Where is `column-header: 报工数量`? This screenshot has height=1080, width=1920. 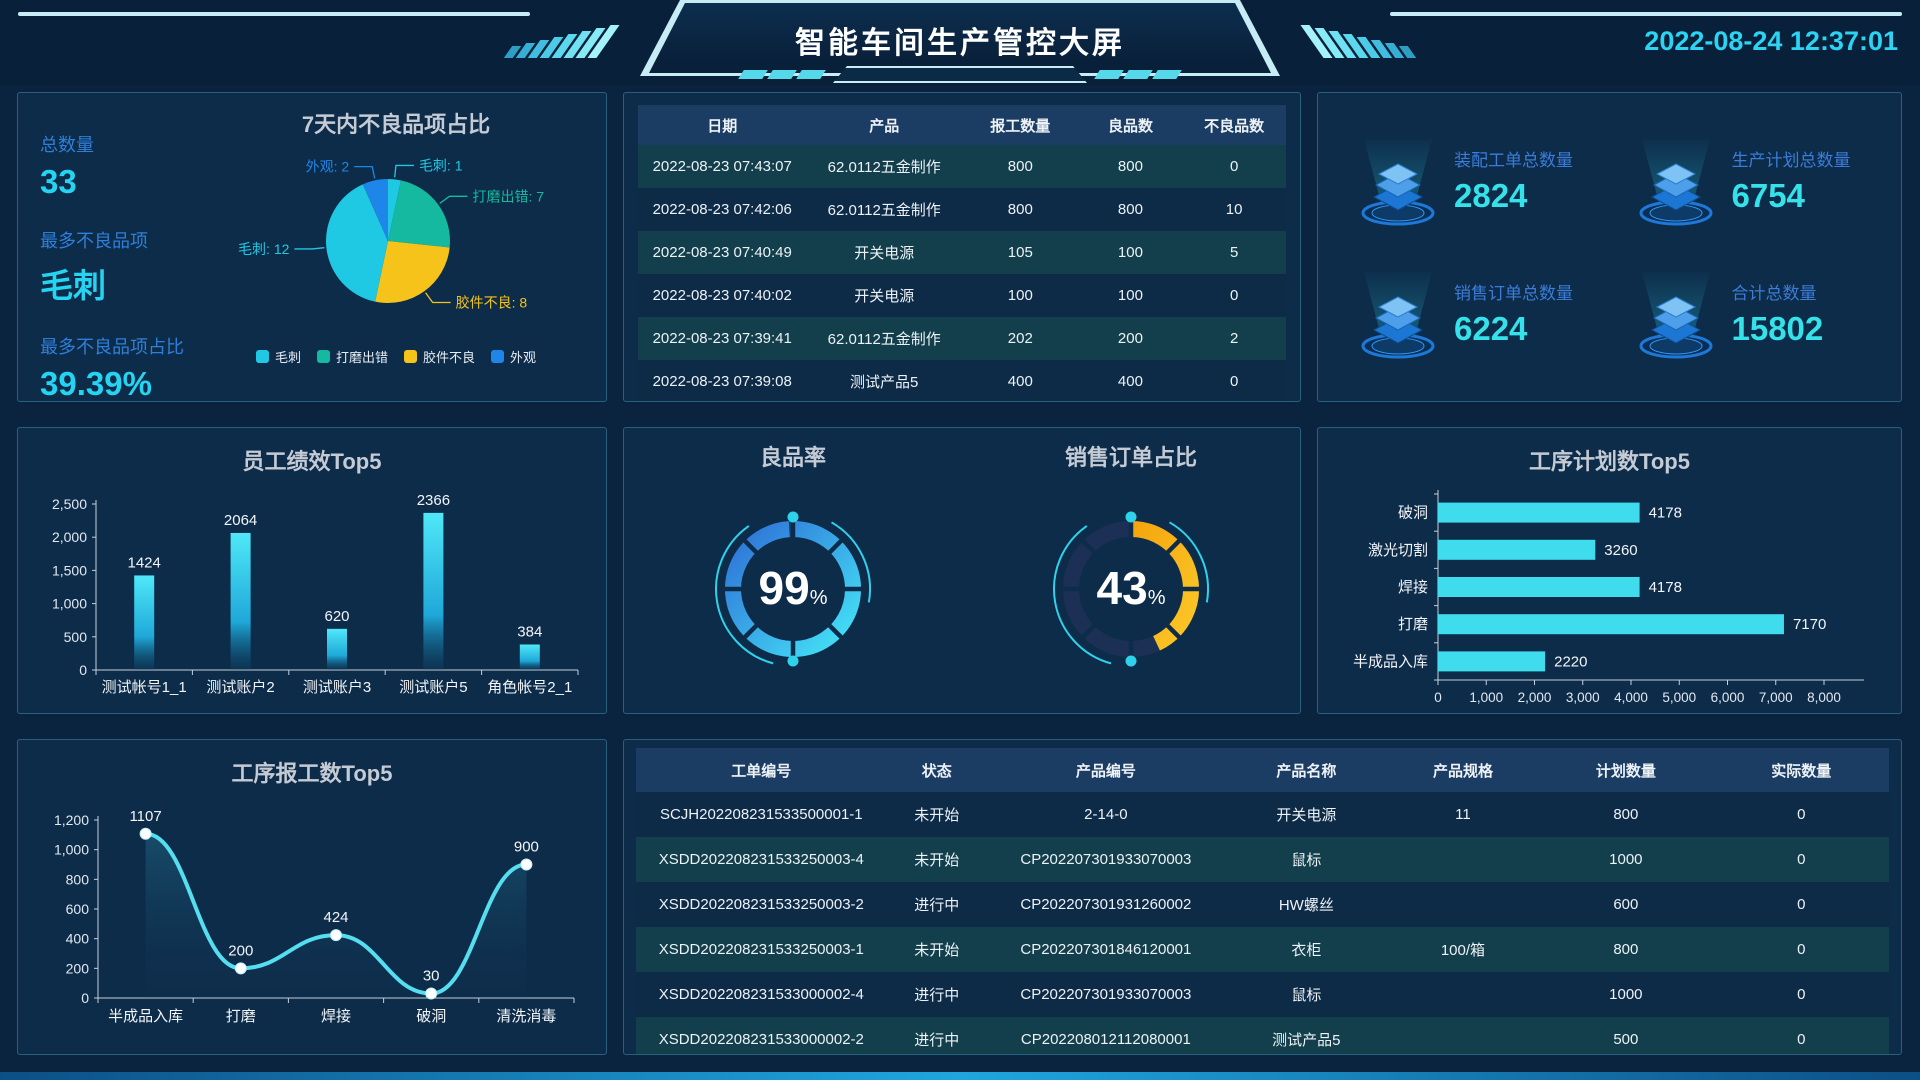
column-header: 报工数量 is located at coordinates (1020, 125).